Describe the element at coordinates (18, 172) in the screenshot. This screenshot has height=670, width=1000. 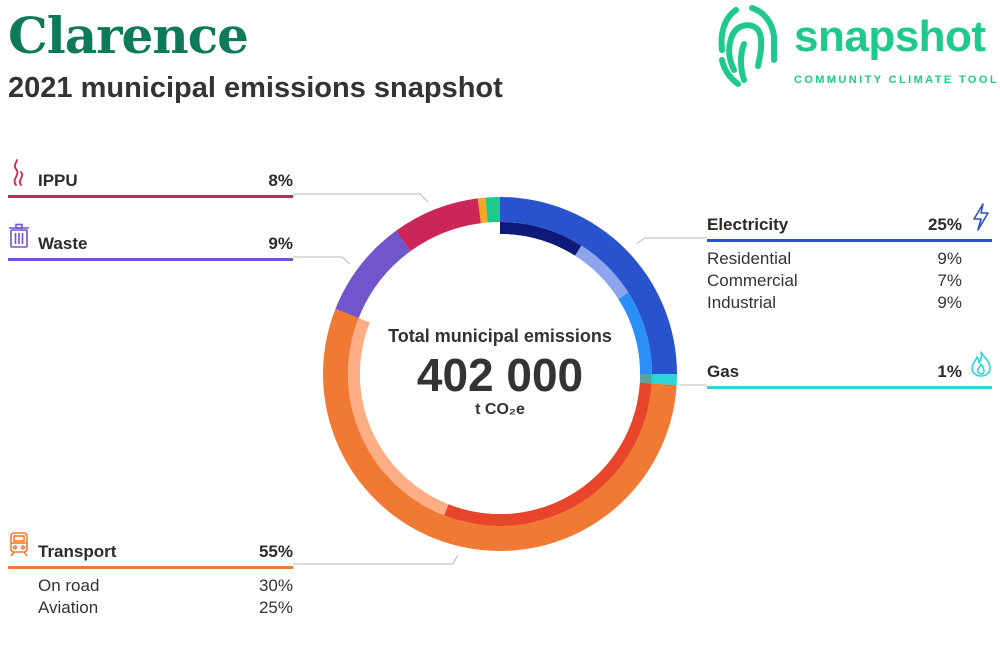
I see `smoke-icon` at that location.